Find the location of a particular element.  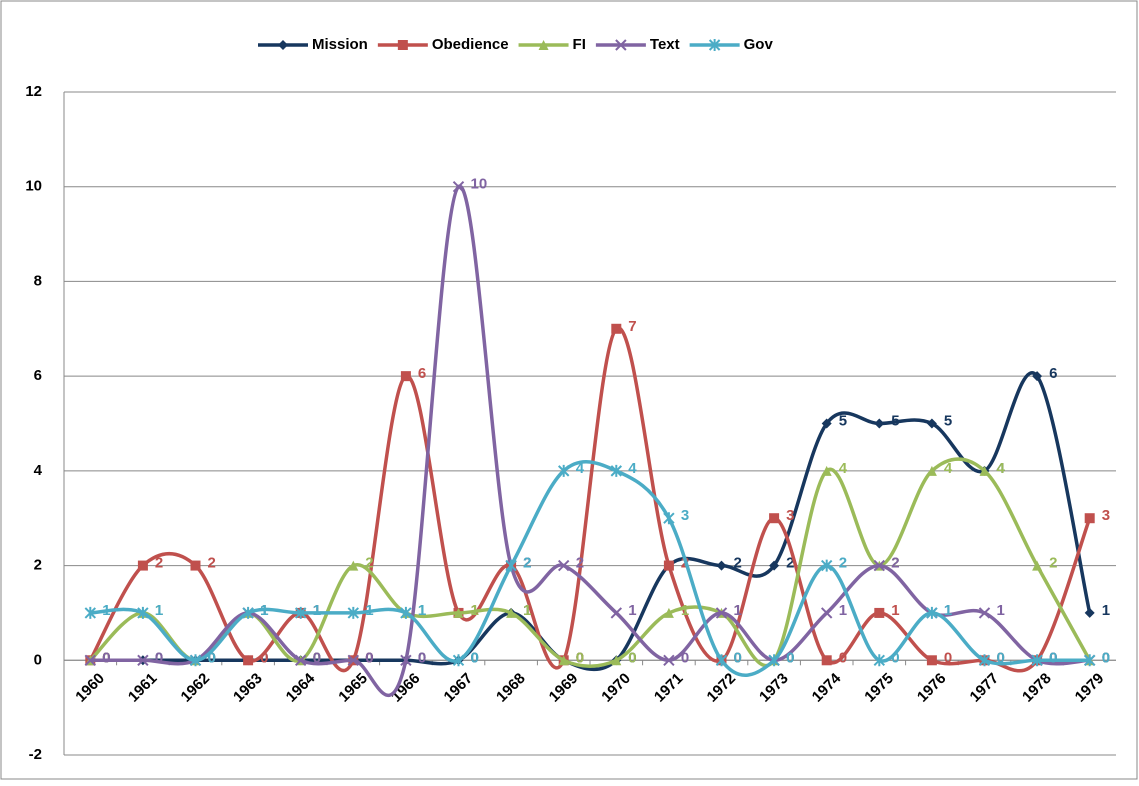

data-label: 10 is located at coordinates (479, 184).